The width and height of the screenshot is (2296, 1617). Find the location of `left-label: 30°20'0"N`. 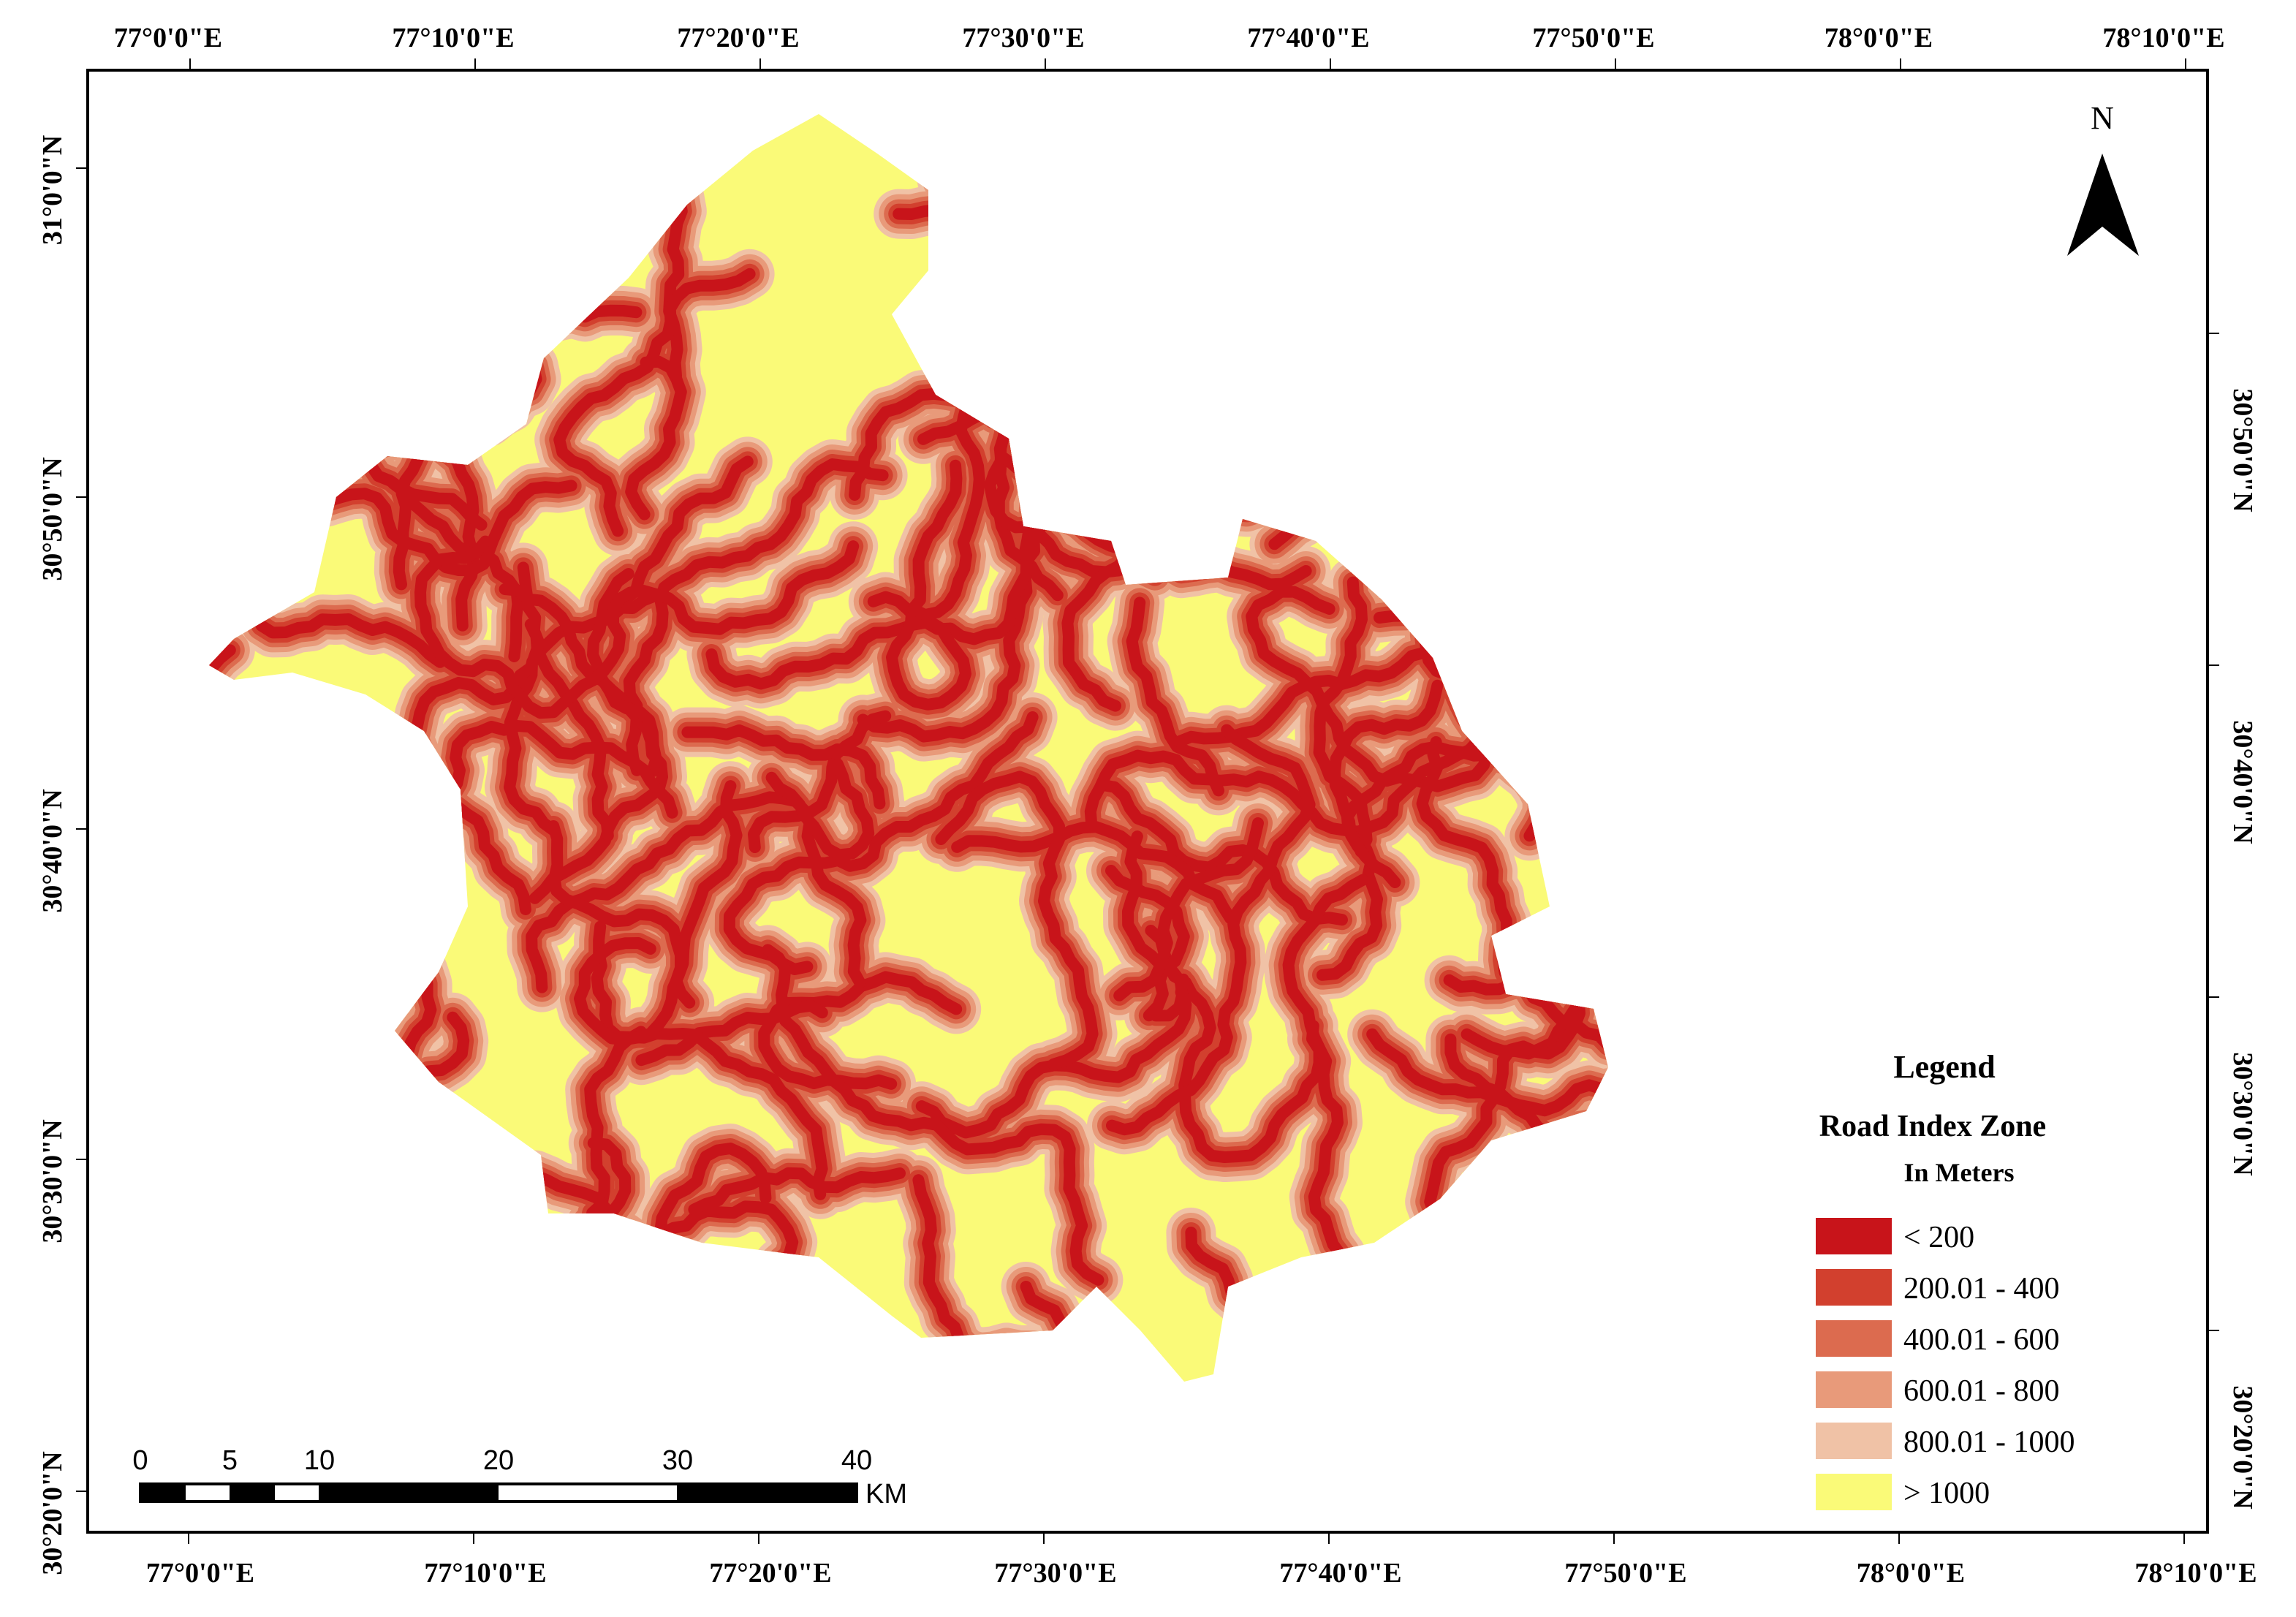

left-label: 30°20'0"N is located at coordinates (52, 1513).